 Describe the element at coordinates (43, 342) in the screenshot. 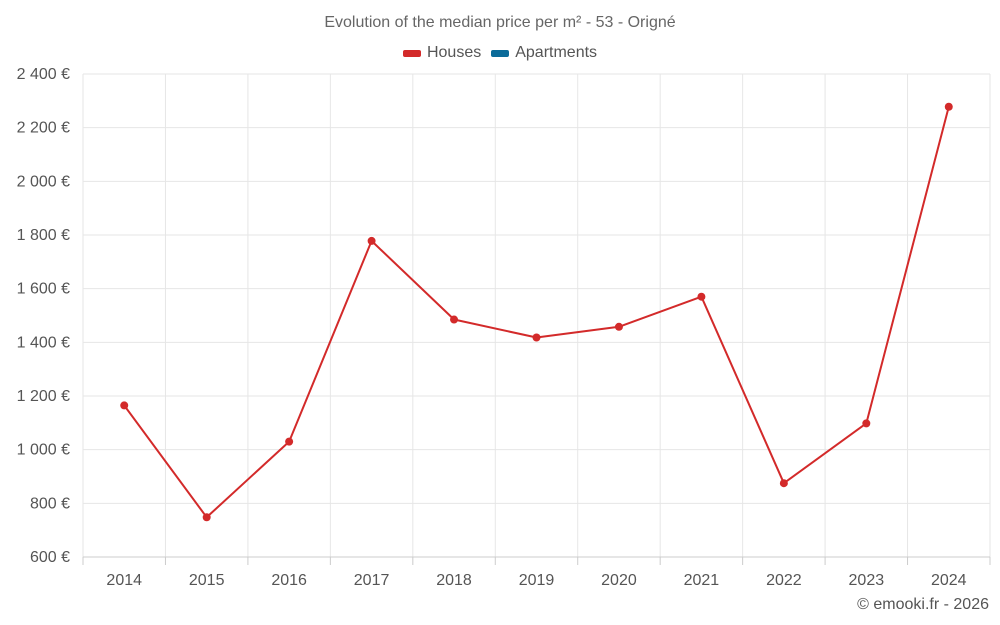

I see `y-tick-label: 1 400 €` at that location.